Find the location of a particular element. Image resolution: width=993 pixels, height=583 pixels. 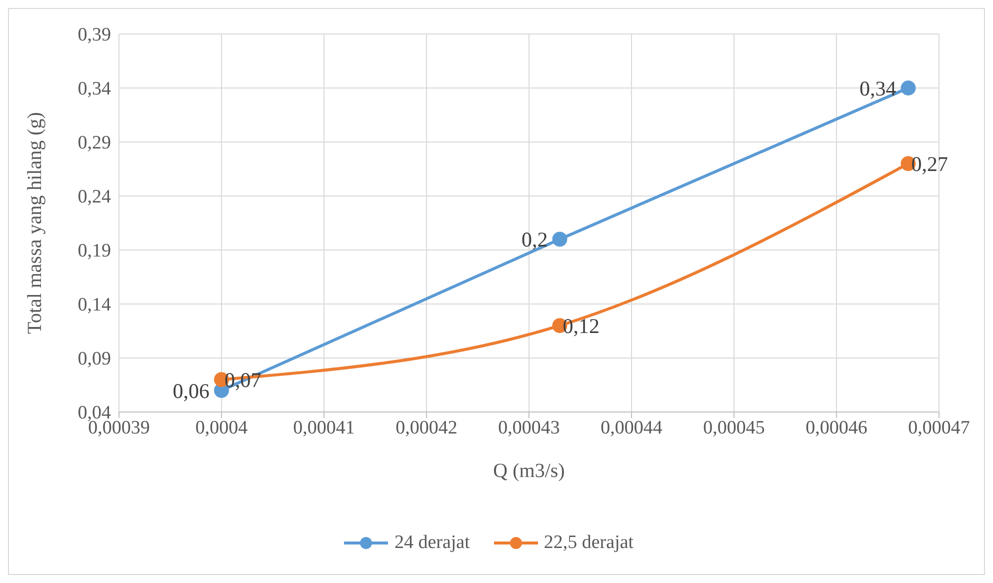

x-tick-label: 0,00044 is located at coordinates (631, 427).